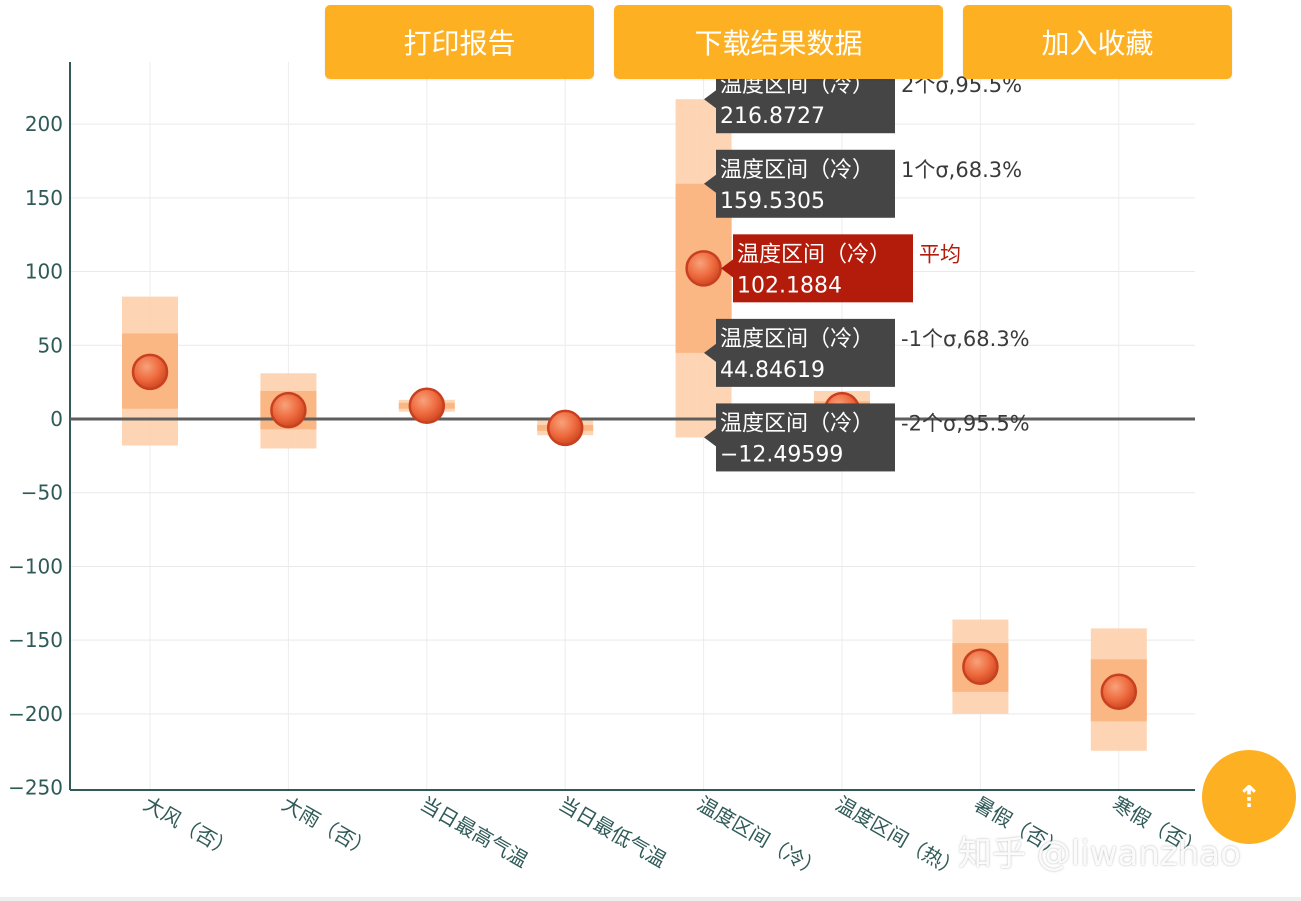  Describe the element at coordinates (42, 493) in the screenshot. I see `y-tick-label: −50` at that location.